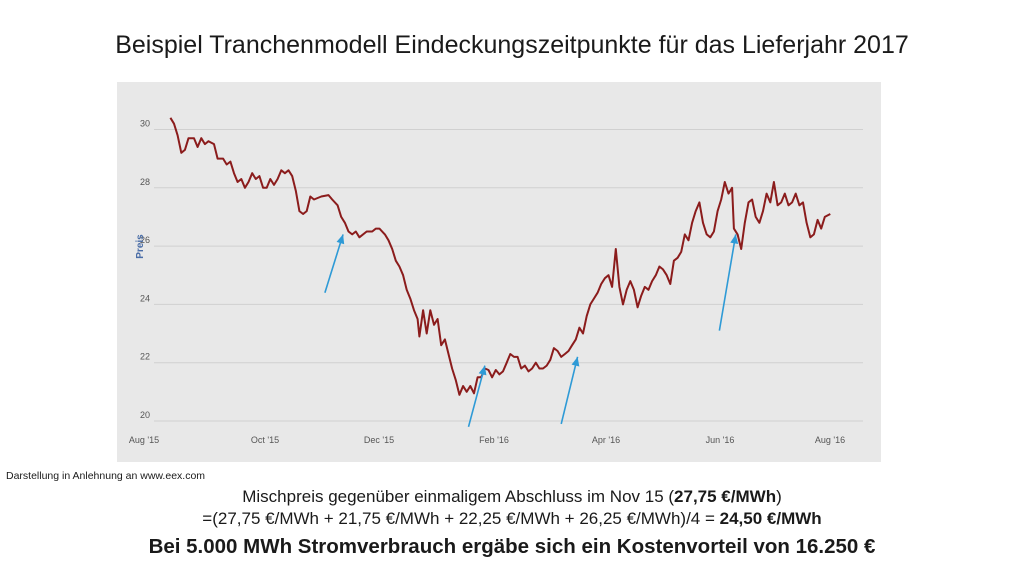  I want to click on x-tick-label: Aug '16, so click(830, 440).